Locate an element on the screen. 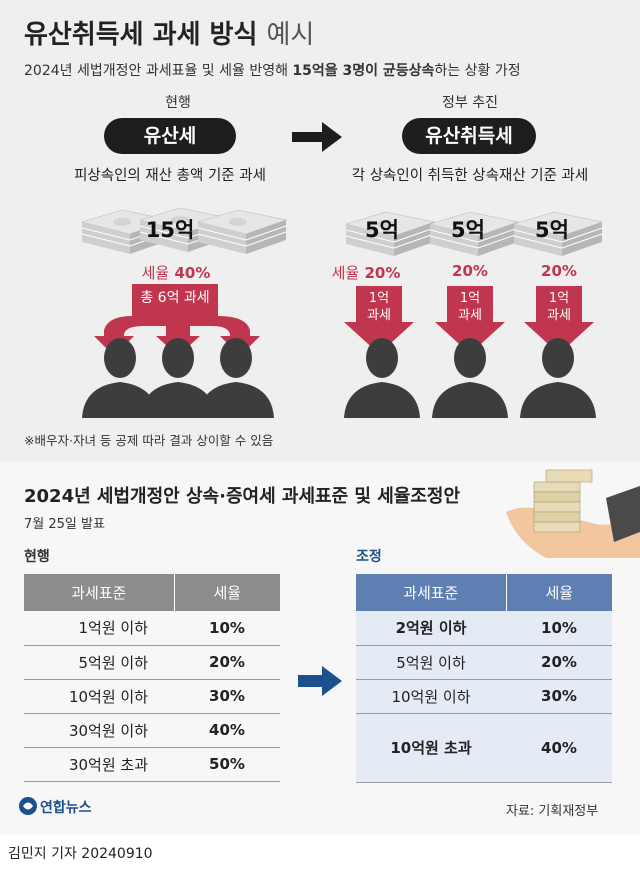 The image size is (640, 873). left-rate: 세율 40% is located at coordinates (176, 272).